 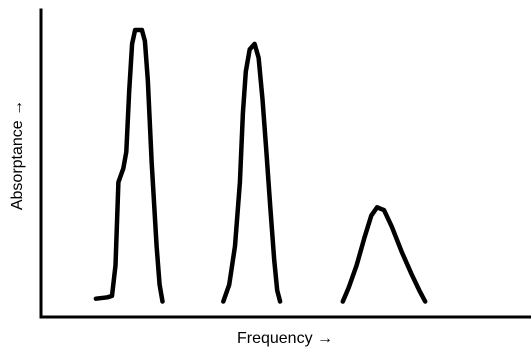 What do you see at coordinates (285, 338) in the screenshot?
I see `x-axis-label: Frequency →` at bounding box center [285, 338].